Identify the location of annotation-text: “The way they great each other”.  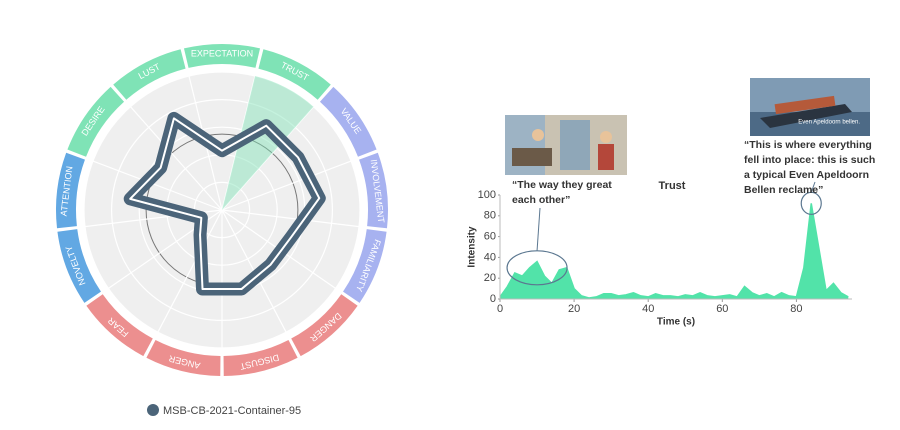
(562, 192).